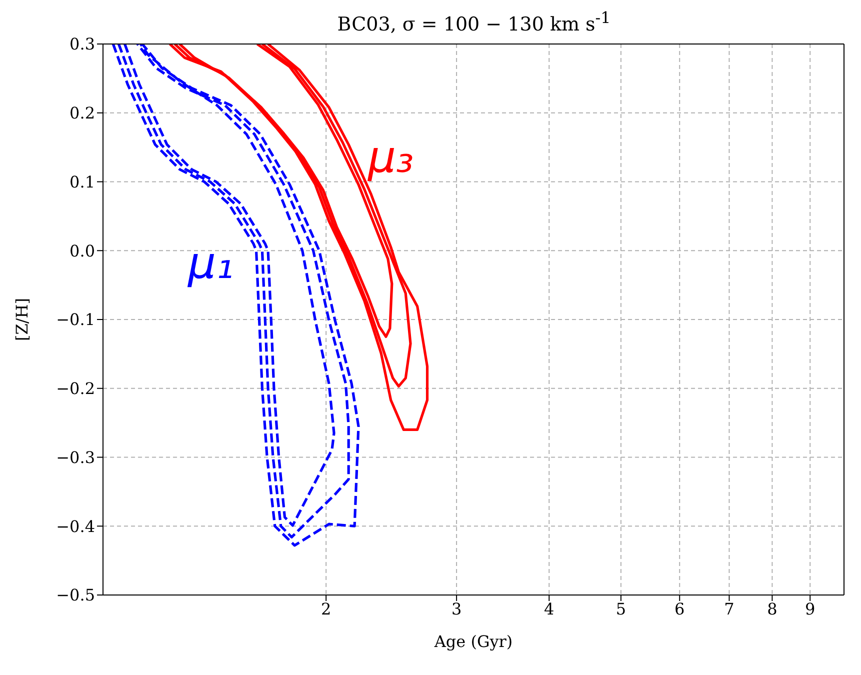 The image size is (861, 675). What do you see at coordinates (211, 263) in the screenshot?
I see `annotation: μ₁` at bounding box center [211, 263].